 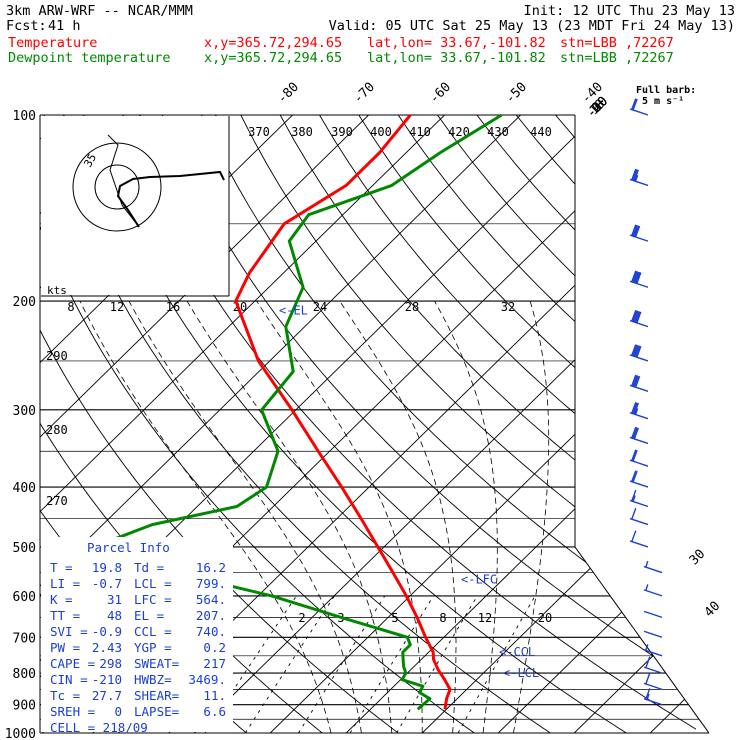 What do you see at coordinates (394, 618) in the screenshot?
I see `mixing-ratio-label: 5` at bounding box center [394, 618].